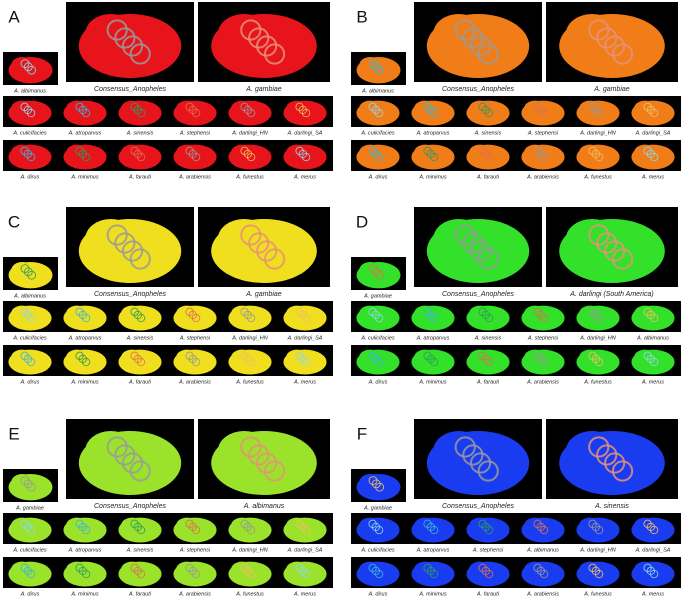 The width and height of the screenshot is (690, 604). Describe the element at coordinates (611, 294) in the screenshot. I see `image-label: A. darlingi (South America)` at that location.